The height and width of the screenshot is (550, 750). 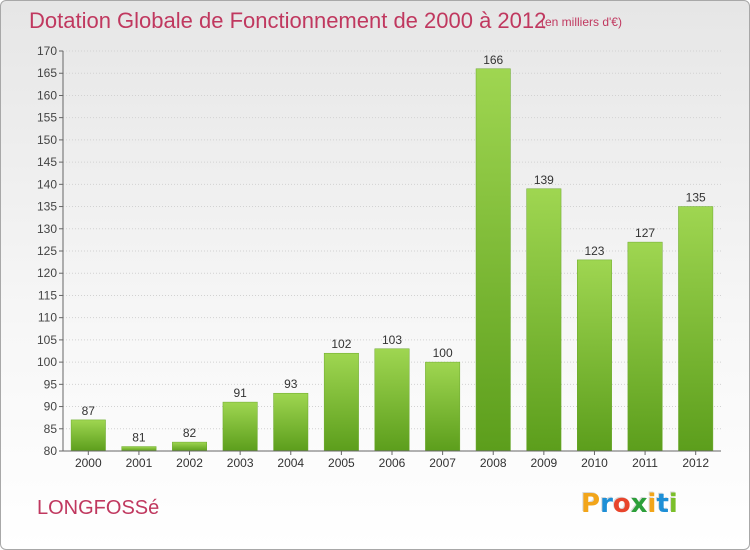 I want to click on bar-2004, so click(x=291, y=422).